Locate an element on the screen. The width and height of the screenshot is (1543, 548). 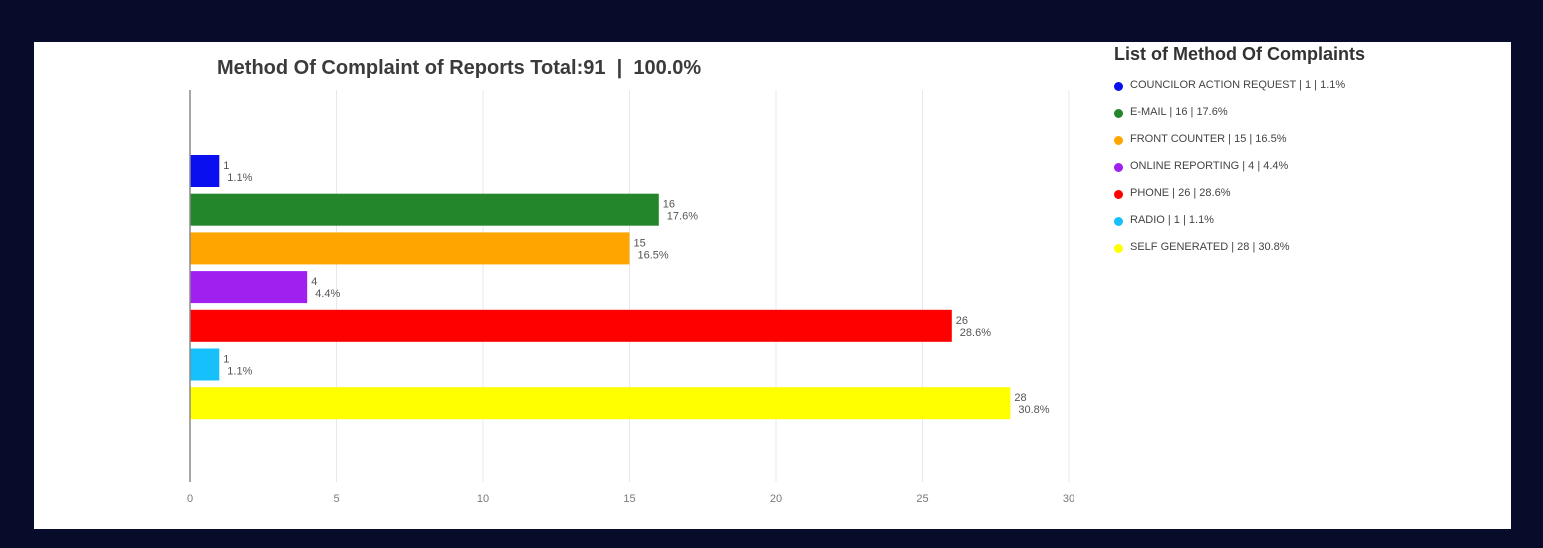
x-tick-label: 20 is located at coordinates (776, 499).